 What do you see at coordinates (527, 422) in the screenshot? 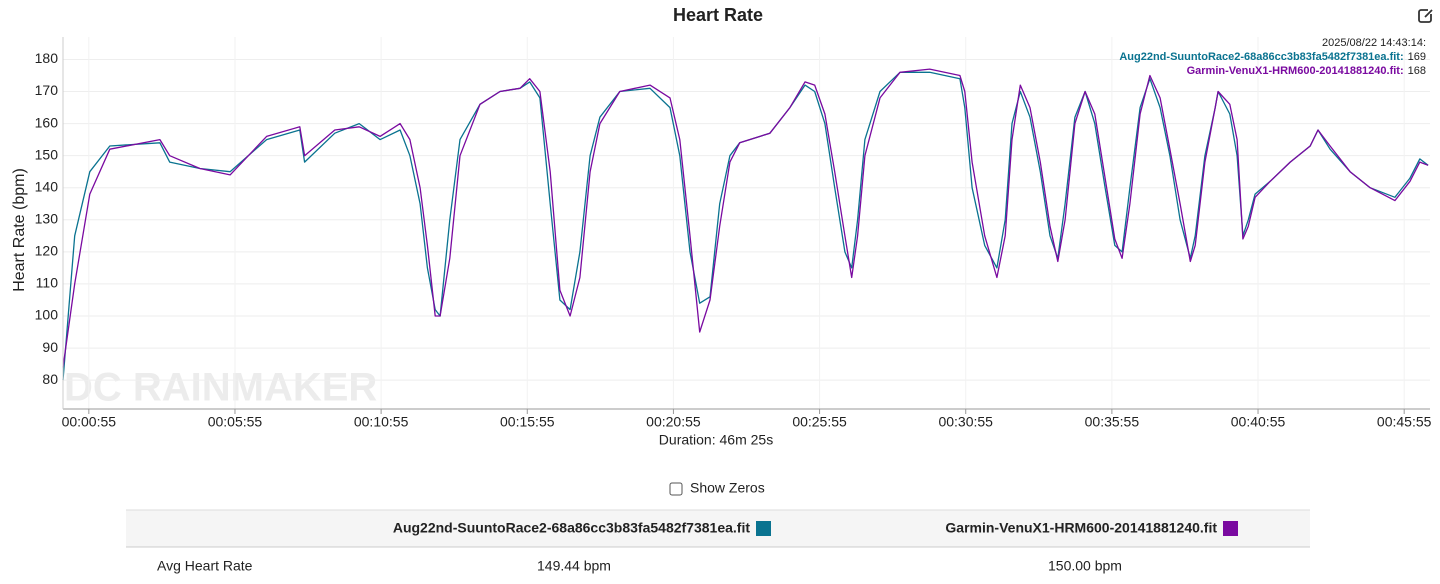
I see `x-tick-label: 00:15:55` at bounding box center [527, 422].